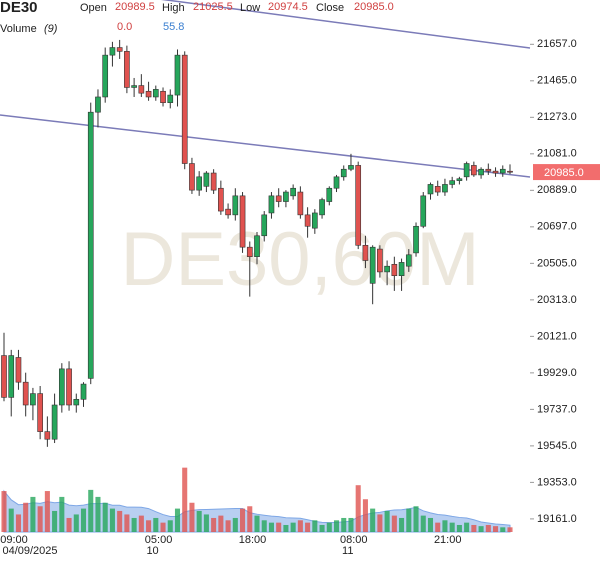  I want to click on y-tick-label: 19545.0, so click(557, 446).